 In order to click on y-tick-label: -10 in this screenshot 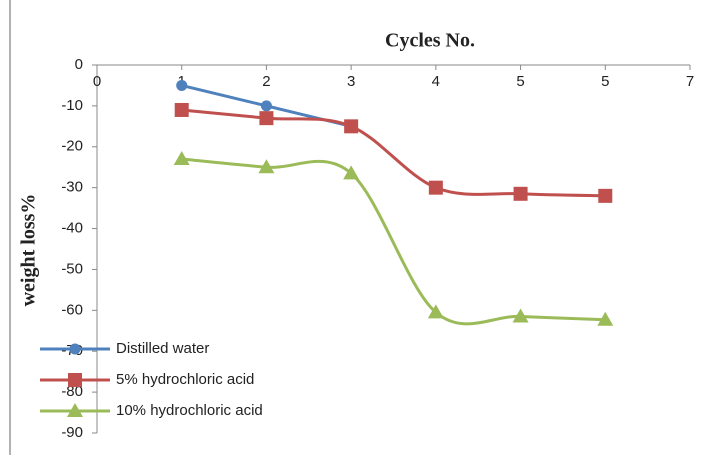, I will do `click(72, 105)`.